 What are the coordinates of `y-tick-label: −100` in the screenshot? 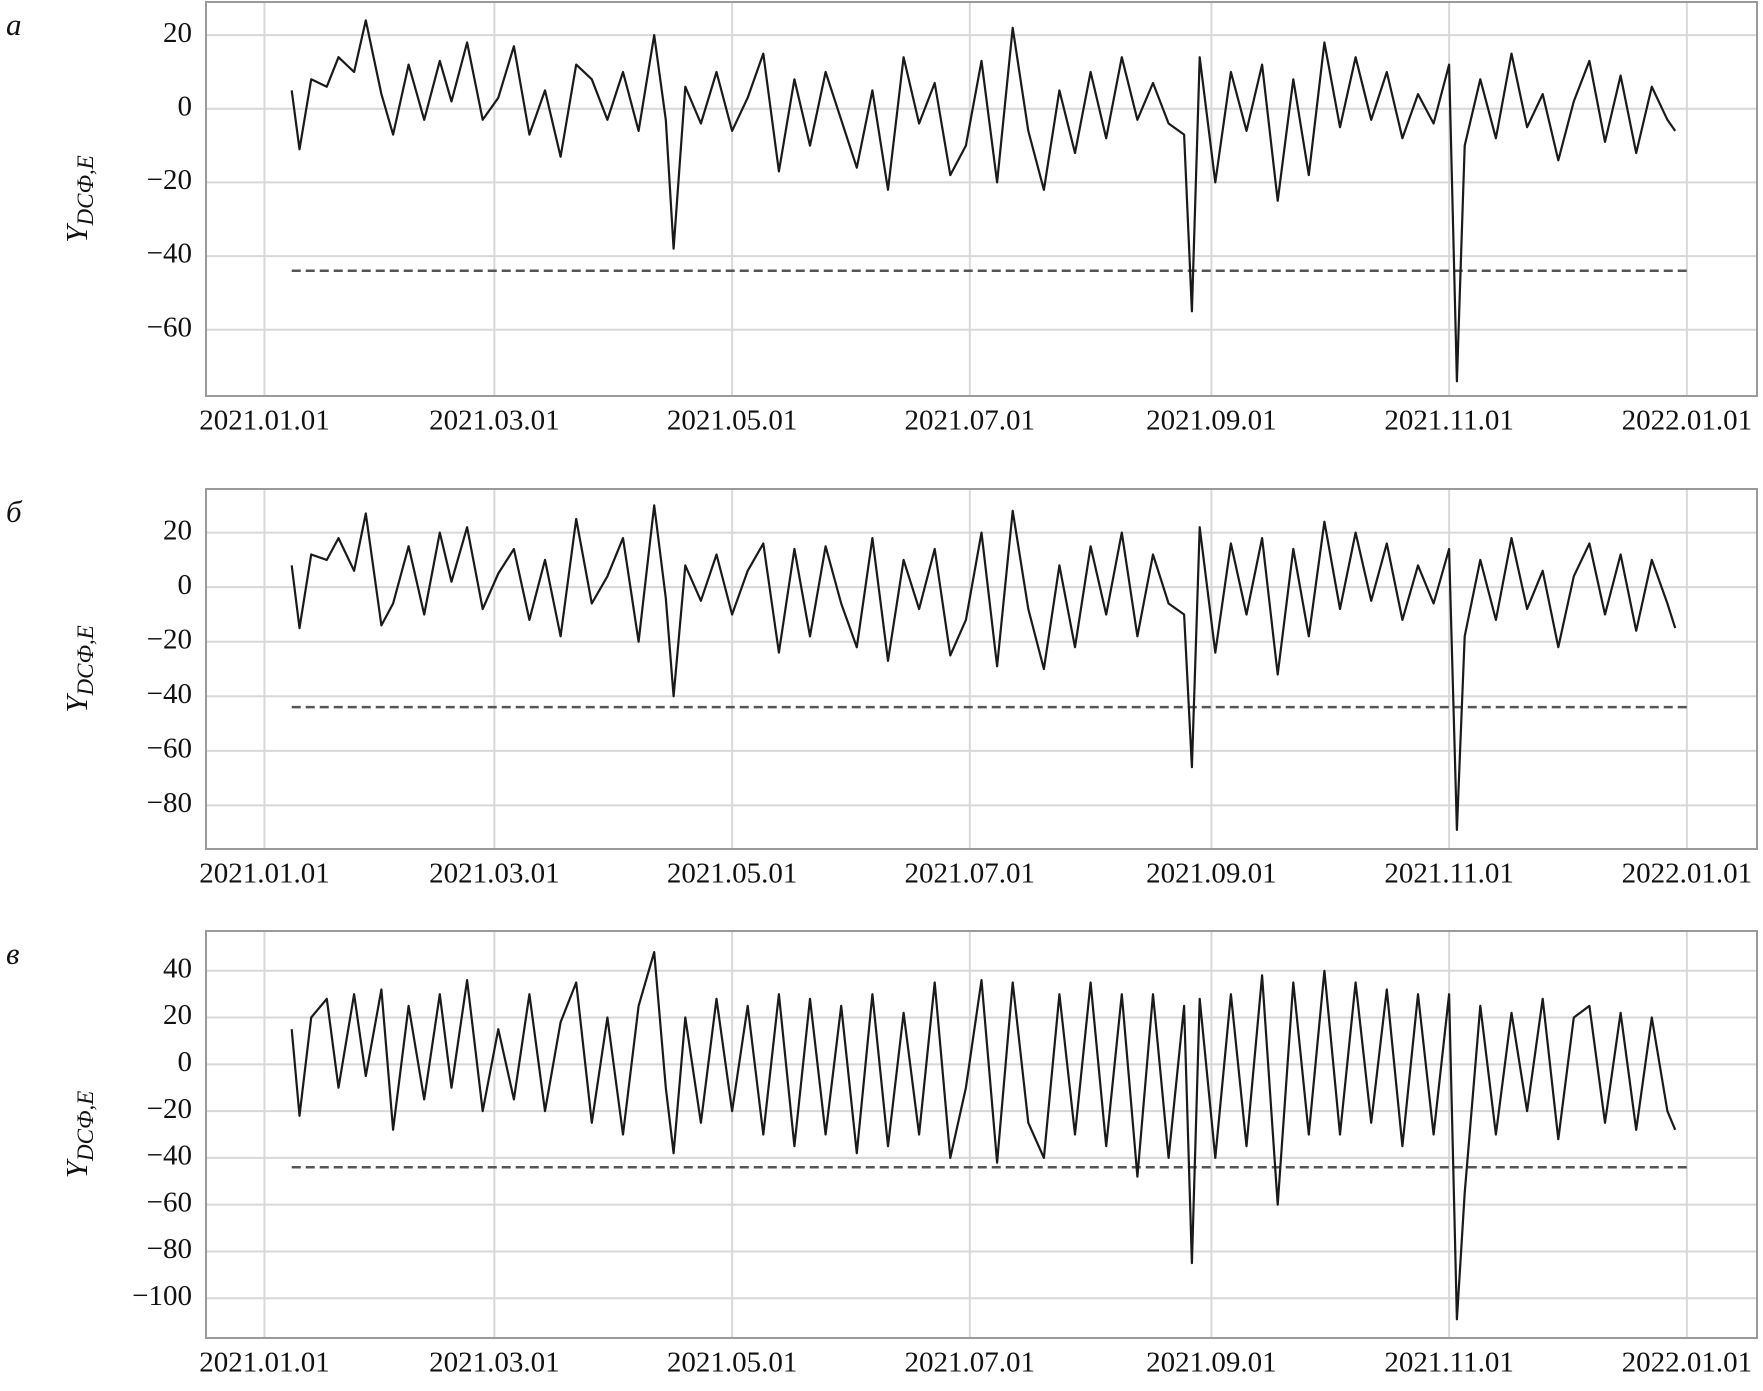 It's located at (162, 1296).